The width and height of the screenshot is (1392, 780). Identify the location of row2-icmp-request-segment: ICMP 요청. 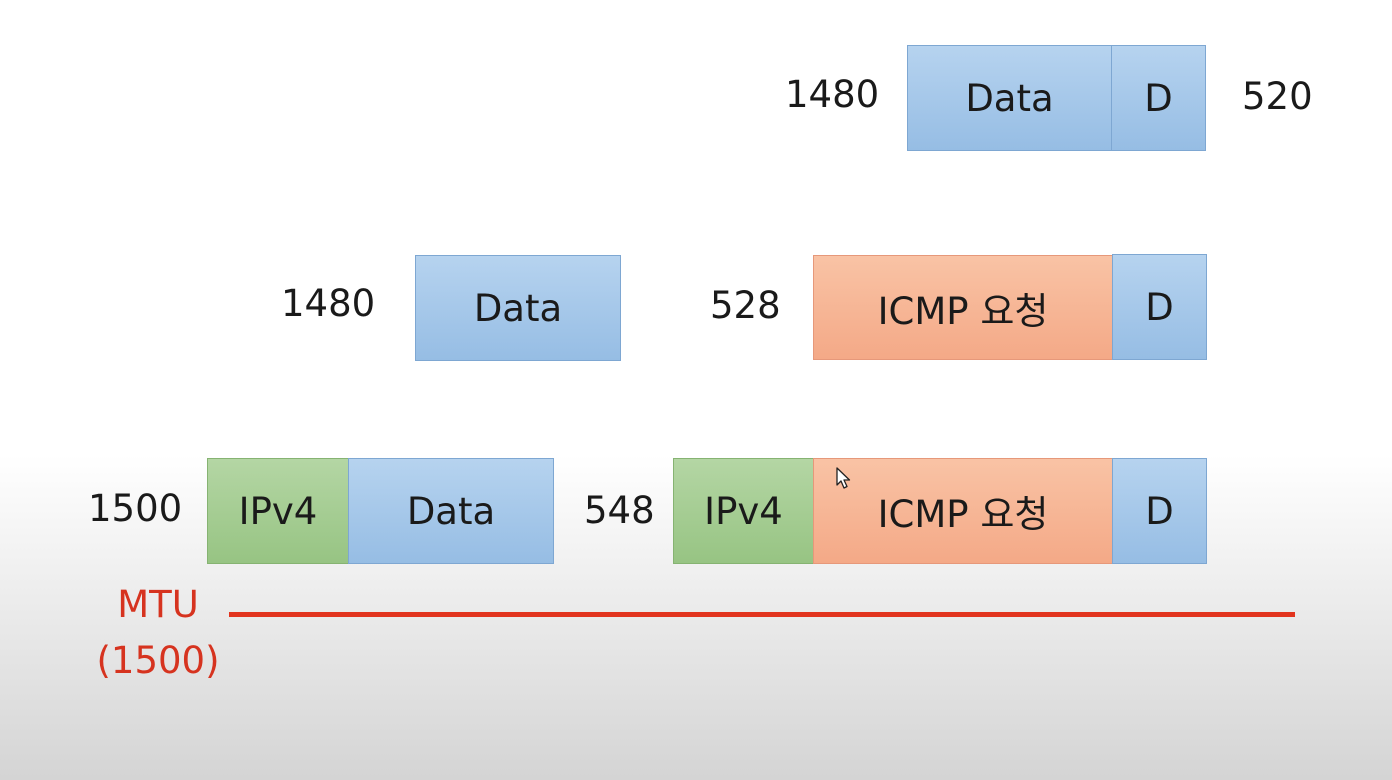
(963, 307).